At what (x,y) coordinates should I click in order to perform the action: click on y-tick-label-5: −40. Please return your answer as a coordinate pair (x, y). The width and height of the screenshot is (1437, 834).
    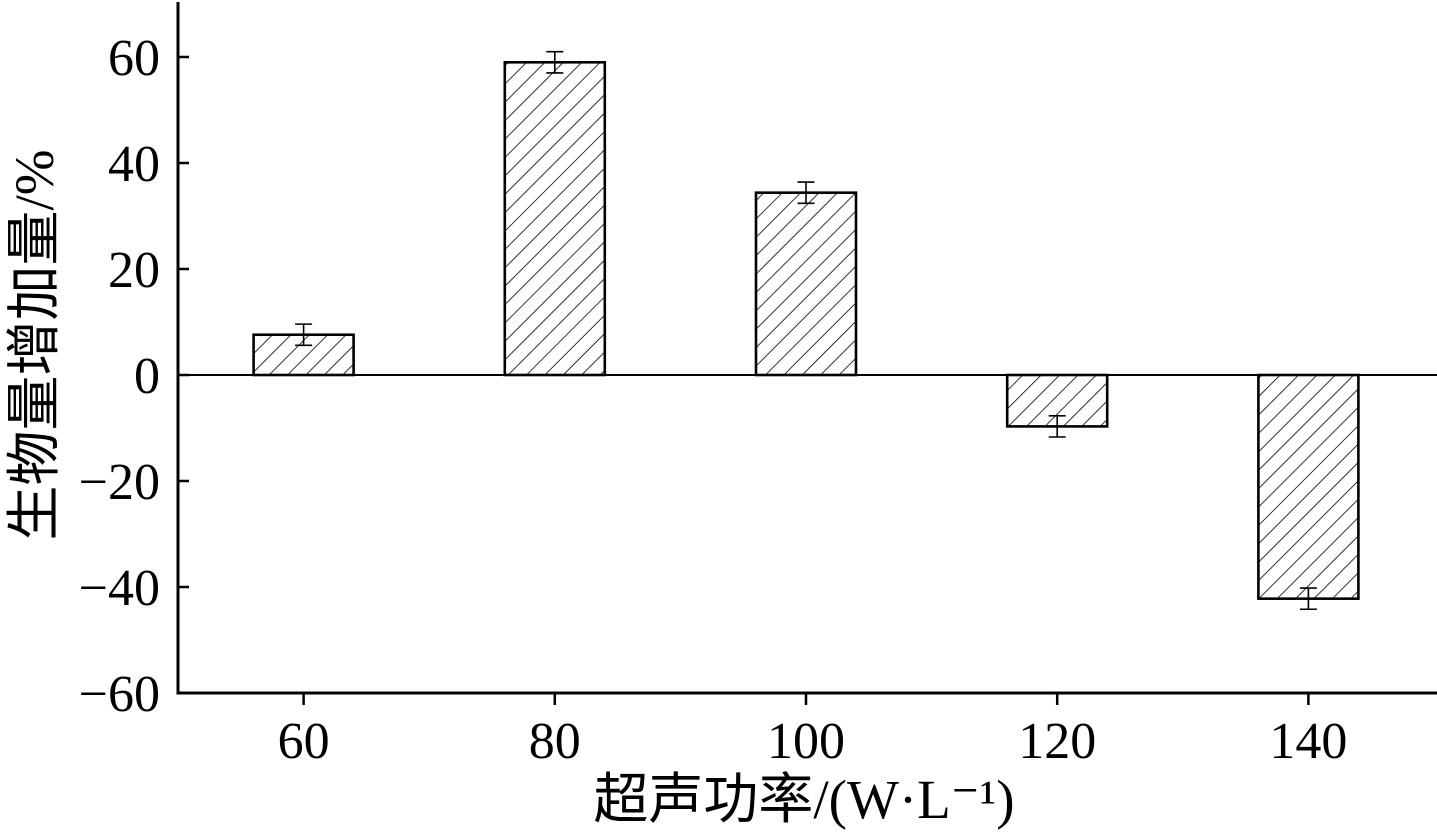
    Looking at the image, I should click on (119, 588).